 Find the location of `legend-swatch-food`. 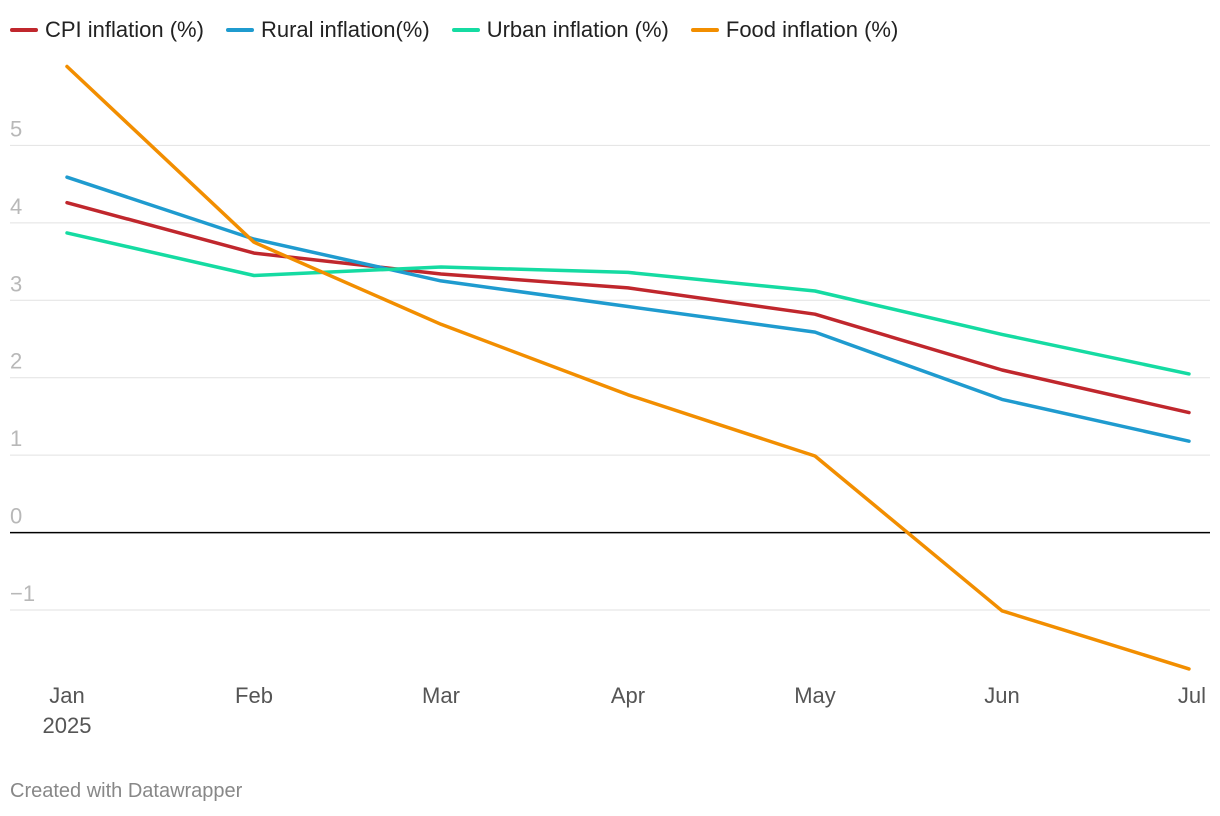

legend-swatch-food is located at coordinates (704, 30).